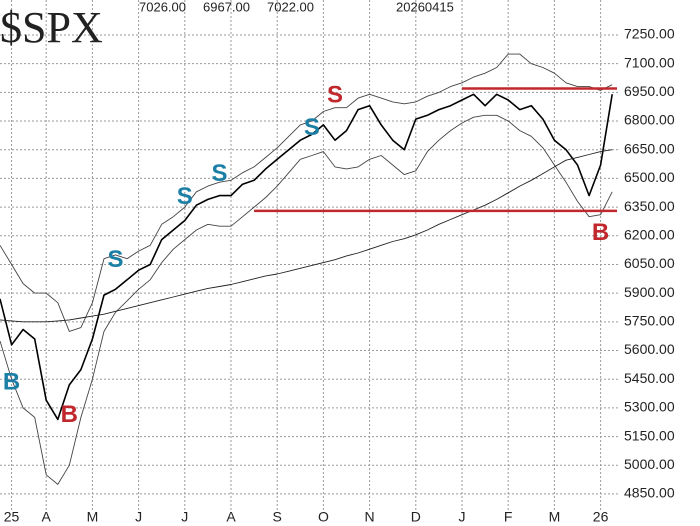 This screenshot has width=700, height=526. What do you see at coordinates (649, 493) in the screenshot?
I see `y-tick-label: 4850.00` at bounding box center [649, 493].